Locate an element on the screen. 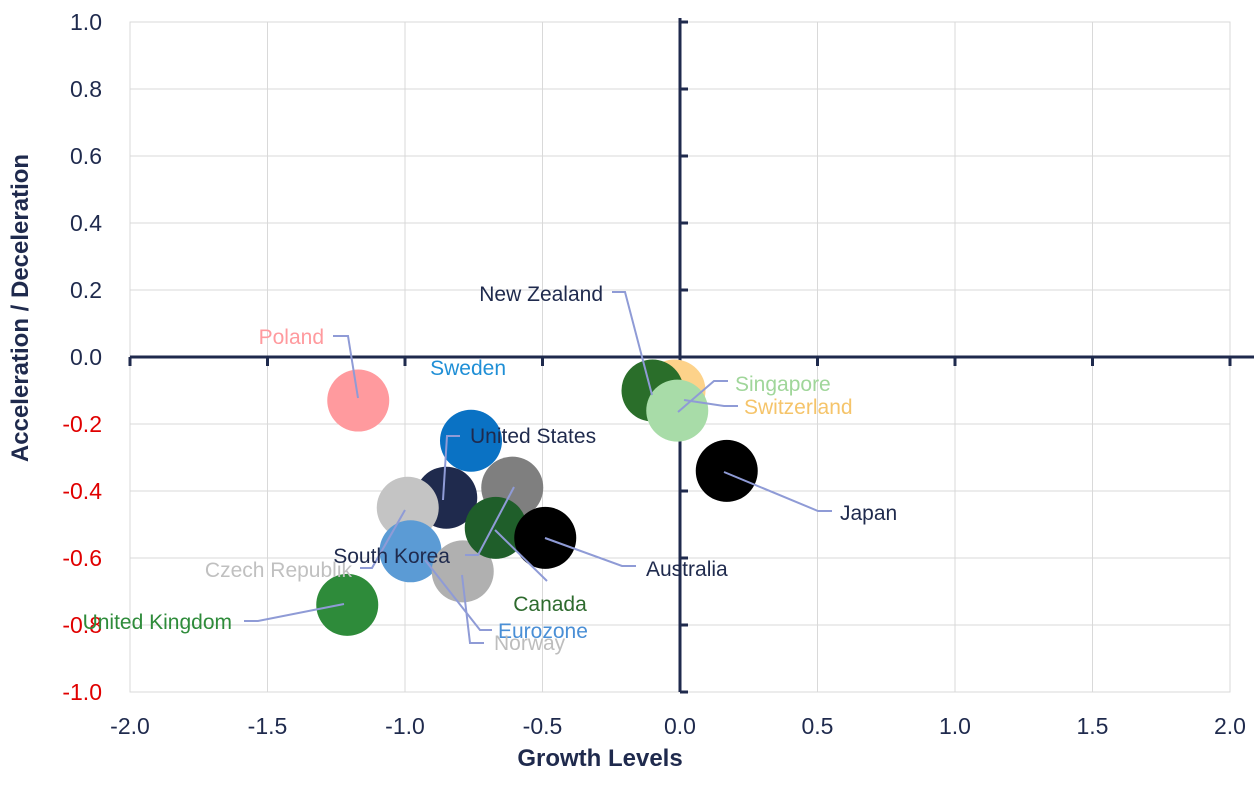 This screenshot has width=1254, height=785. y-tick-label: 0.4 is located at coordinates (86, 223).